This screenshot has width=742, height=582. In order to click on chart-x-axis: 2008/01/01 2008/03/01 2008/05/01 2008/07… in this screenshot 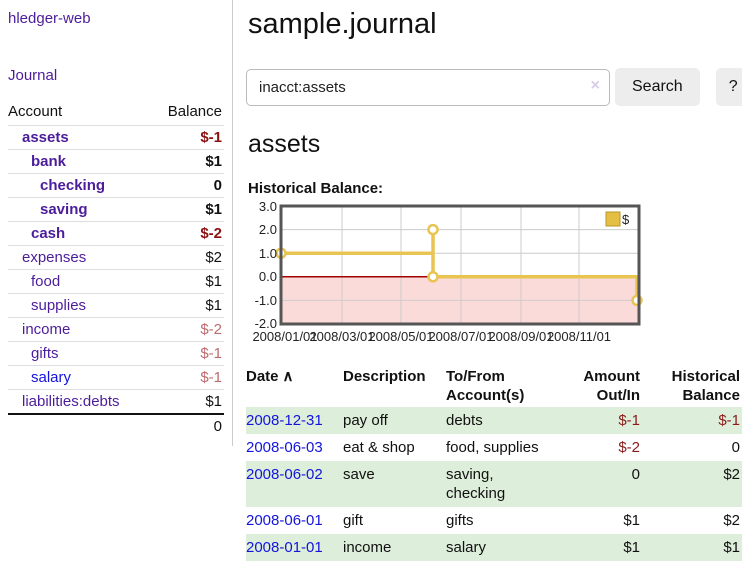, I will do `click(431, 336)`.